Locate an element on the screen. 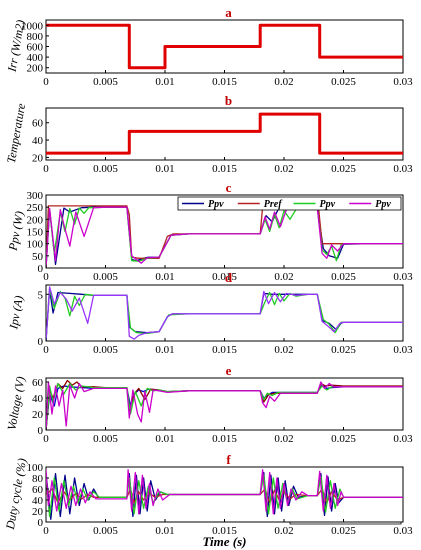  panel-title: b is located at coordinates (228, 100).